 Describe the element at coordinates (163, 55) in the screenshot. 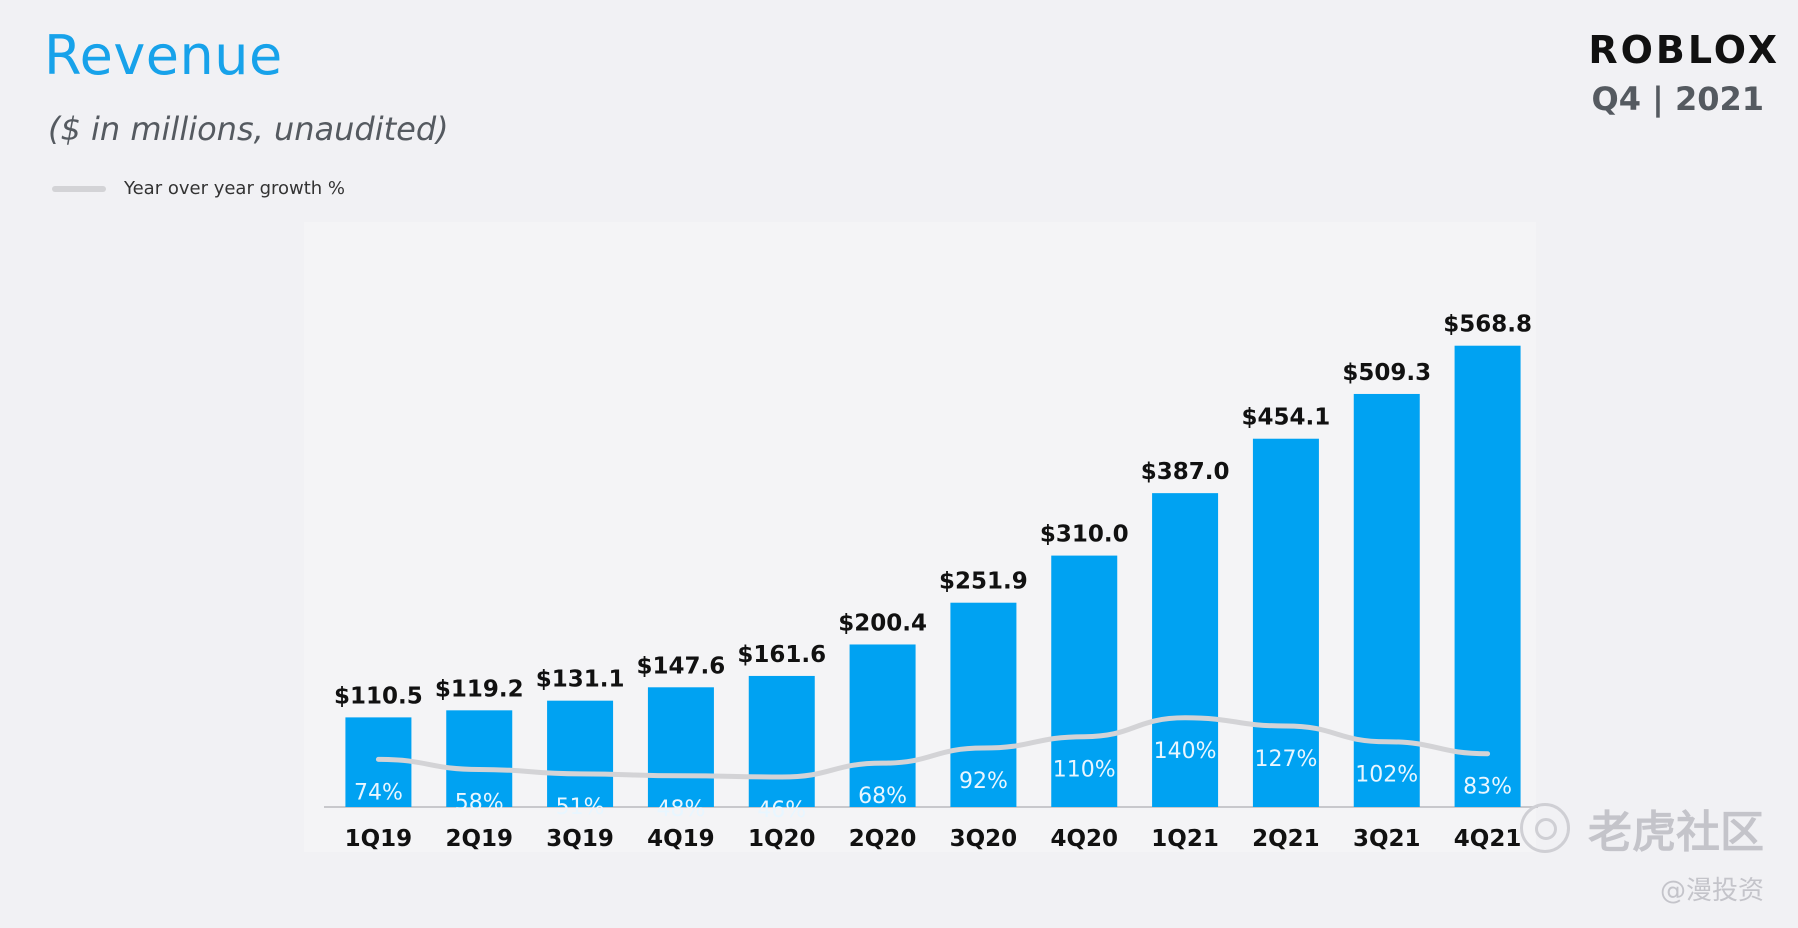

I see `page-title: Revenue` at that location.